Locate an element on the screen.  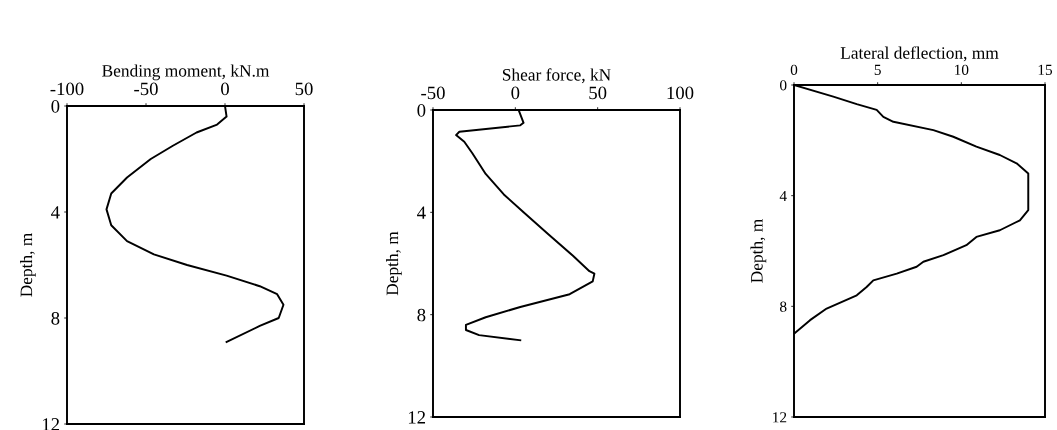
x-tick-label: 10 is located at coordinates (962, 69).